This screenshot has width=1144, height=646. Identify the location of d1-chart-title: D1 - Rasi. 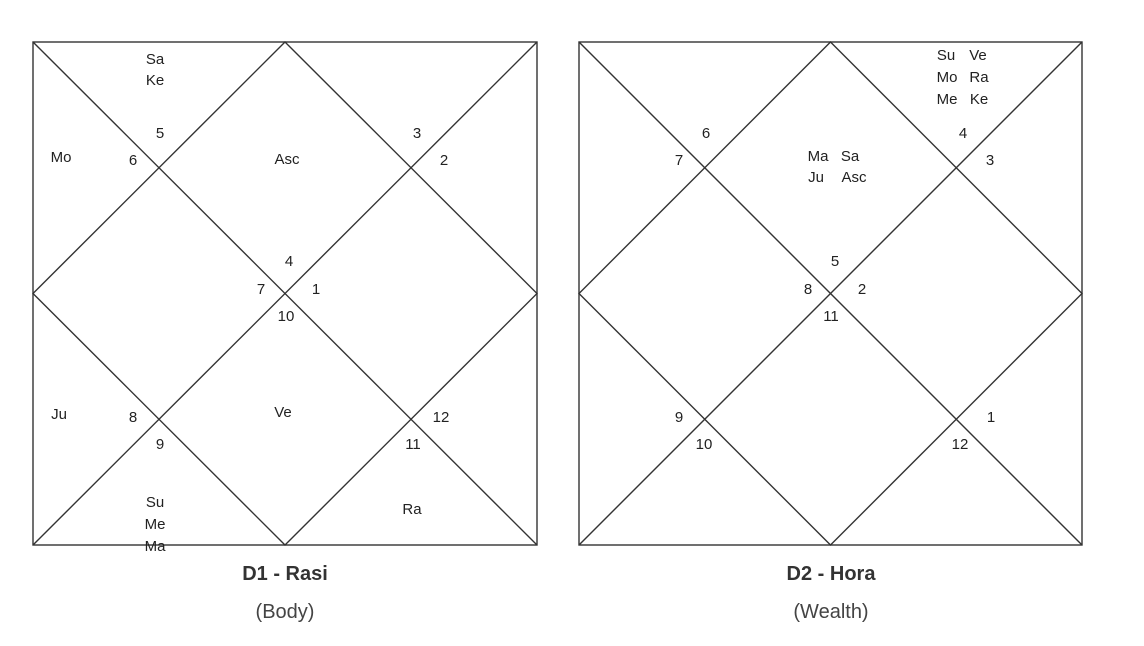
(285, 574).